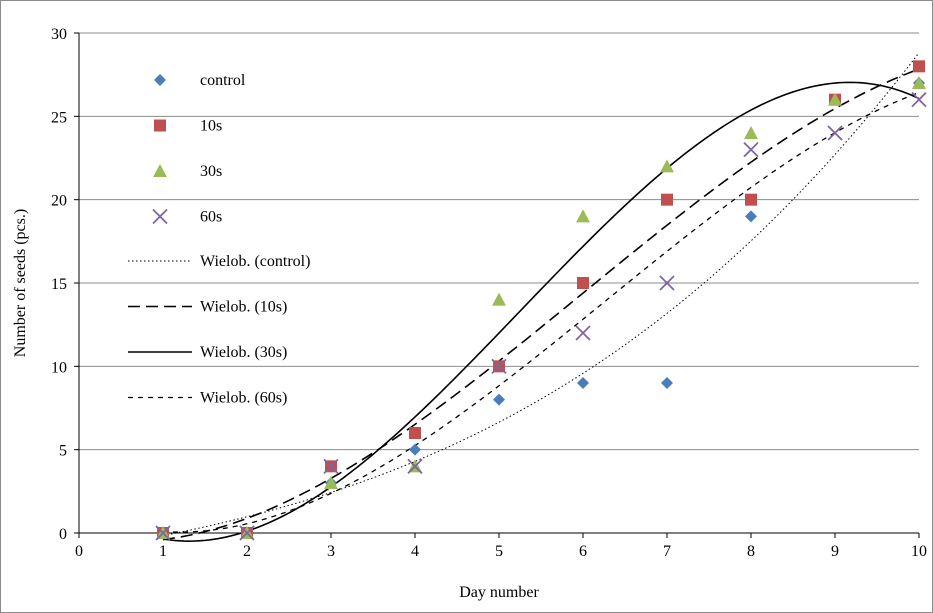  Describe the element at coordinates (415, 551) in the screenshot. I see `x-tick-label: 4` at that location.